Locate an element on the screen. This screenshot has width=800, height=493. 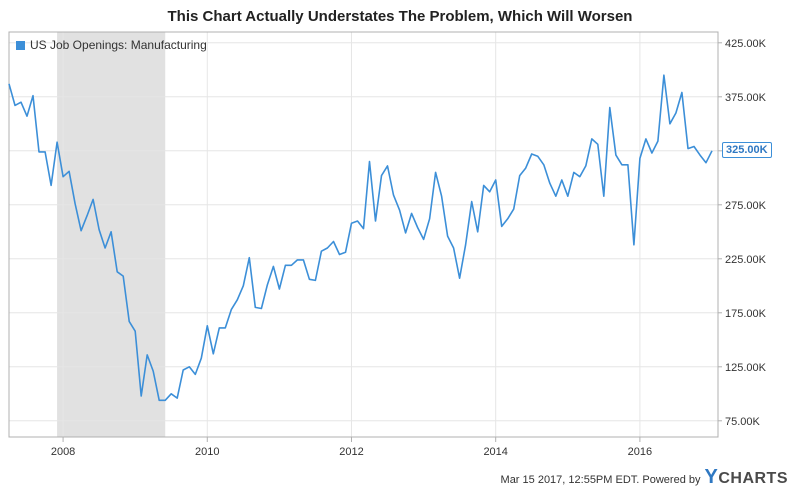
footer-powered-by: Powered by is located at coordinates (671, 480).